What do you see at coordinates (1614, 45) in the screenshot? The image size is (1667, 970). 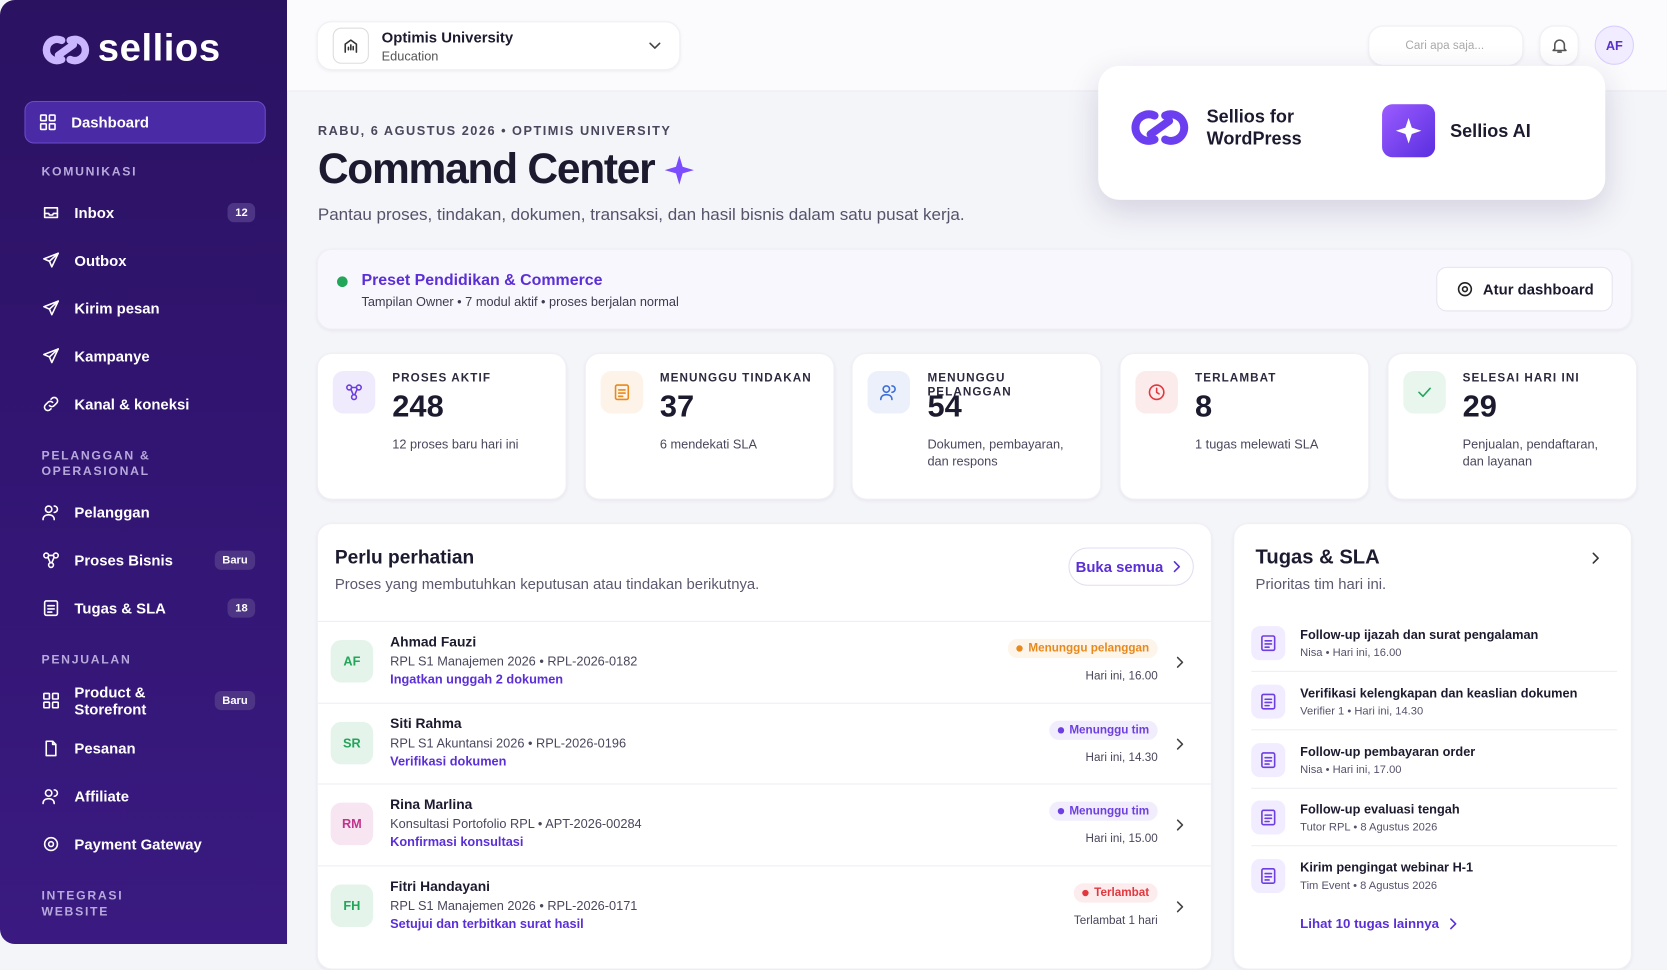 I see `user-avatar: AF` at bounding box center [1614, 45].